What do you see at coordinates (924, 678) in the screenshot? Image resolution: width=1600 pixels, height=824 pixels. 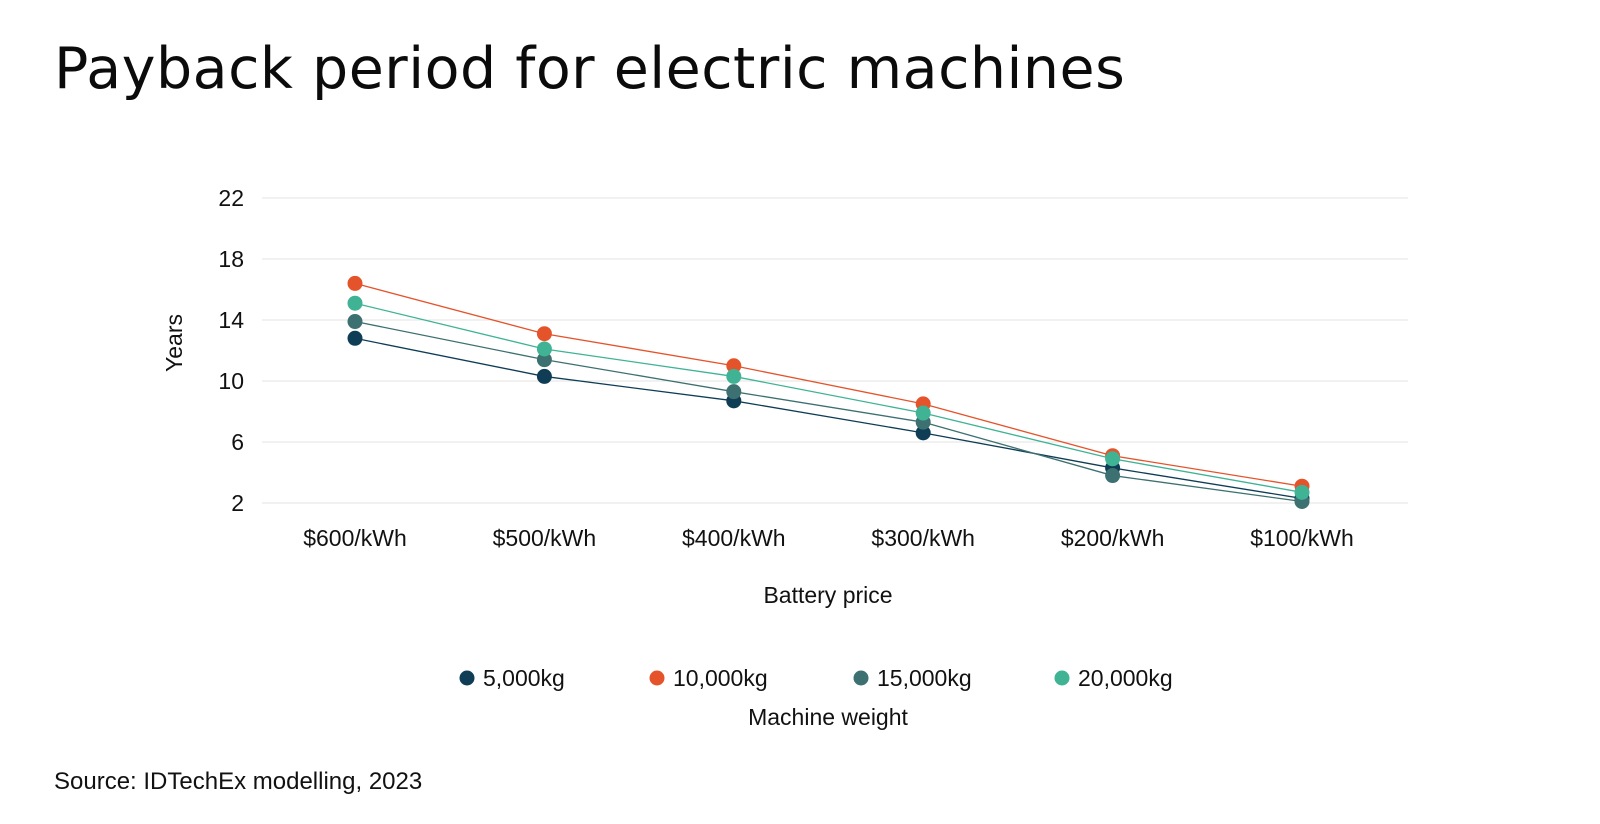 I see `legend-label: 15,000kg` at bounding box center [924, 678].